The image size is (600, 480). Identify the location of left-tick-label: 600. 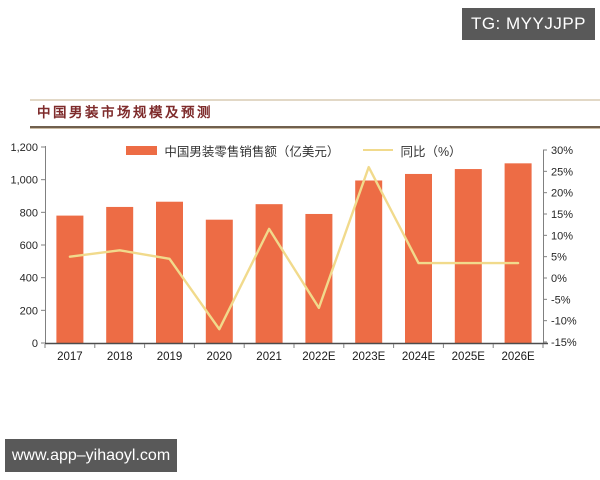
(29, 246).